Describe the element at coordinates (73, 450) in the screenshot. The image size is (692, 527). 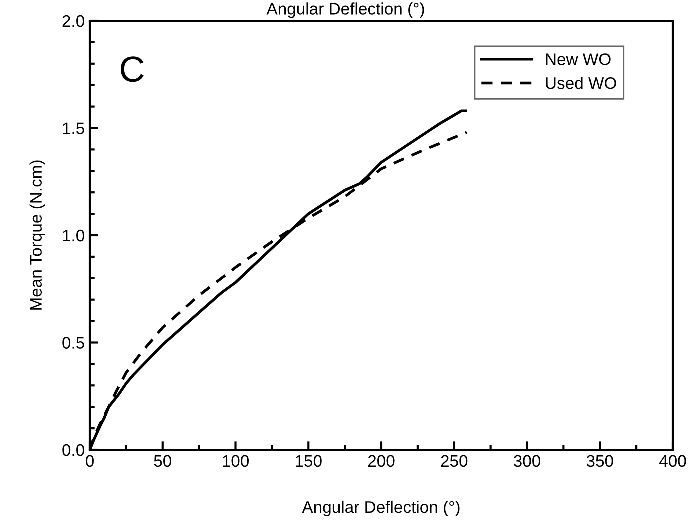
I see `y-tick-label: 0.0` at that location.